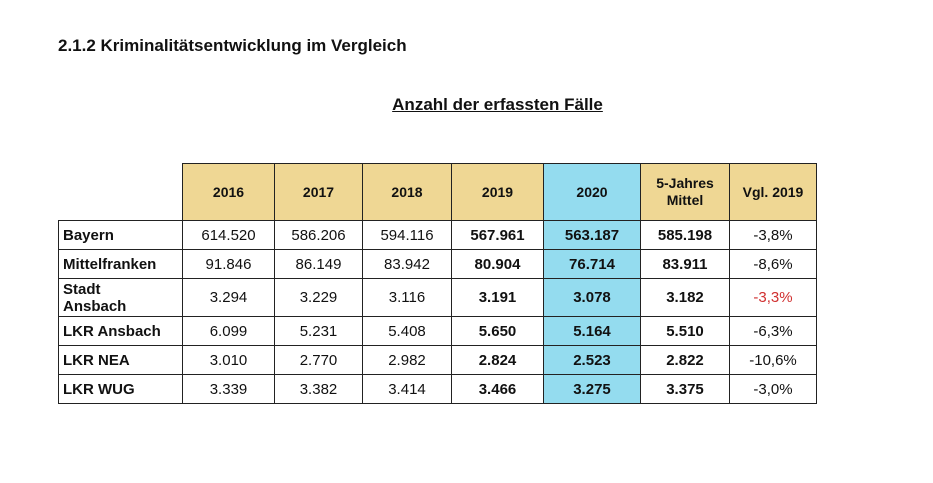 This screenshot has height=483, width=933. What do you see at coordinates (497, 389) in the screenshot?
I see `cell-2019: 3.466` at bounding box center [497, 389].